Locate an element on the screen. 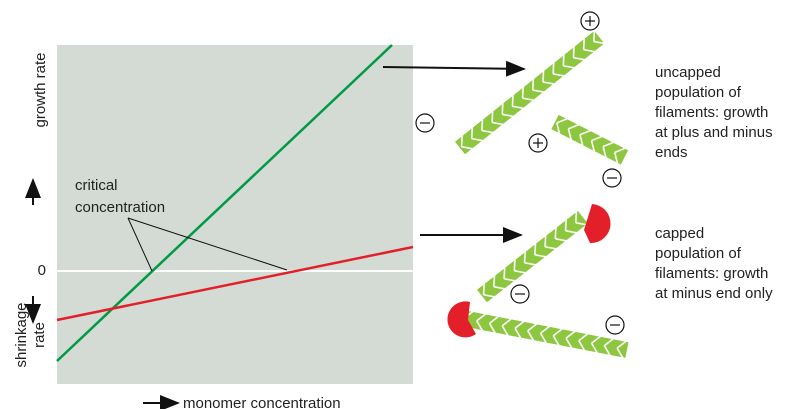  y-axis-label: growth rate is located at coordinates (40, 89).